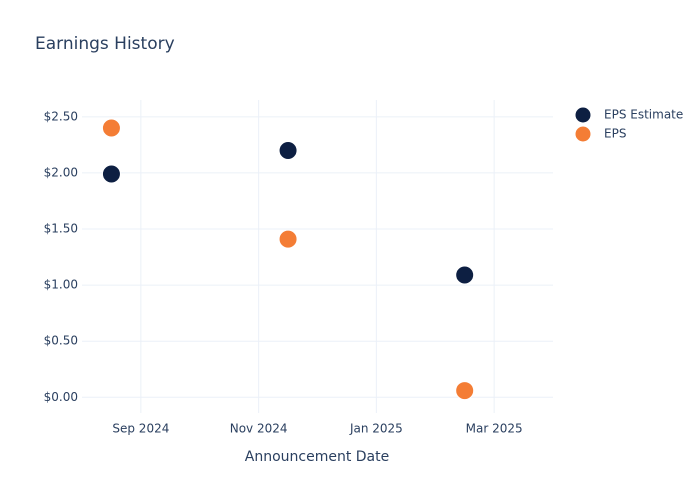  I want to click on y-tick-label: $1.50, so click(61, 229).